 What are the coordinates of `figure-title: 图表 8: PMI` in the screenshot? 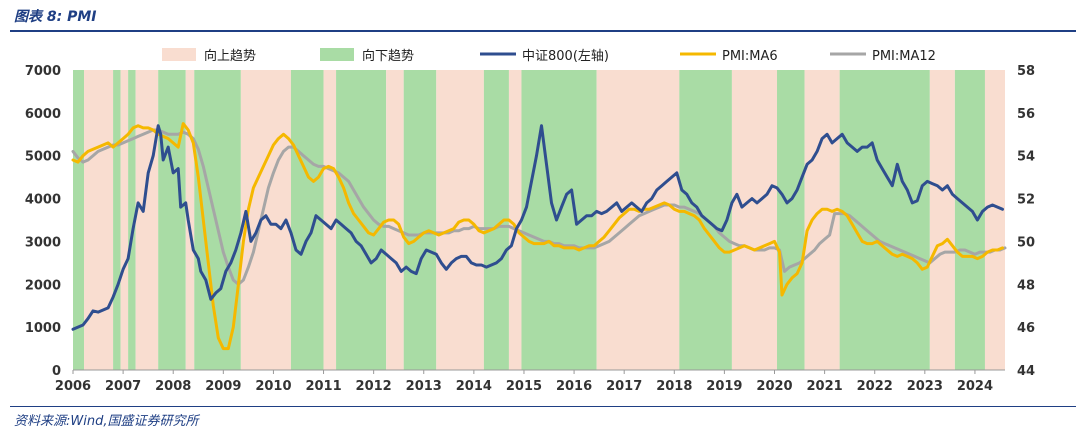 It's located at (55, 17).